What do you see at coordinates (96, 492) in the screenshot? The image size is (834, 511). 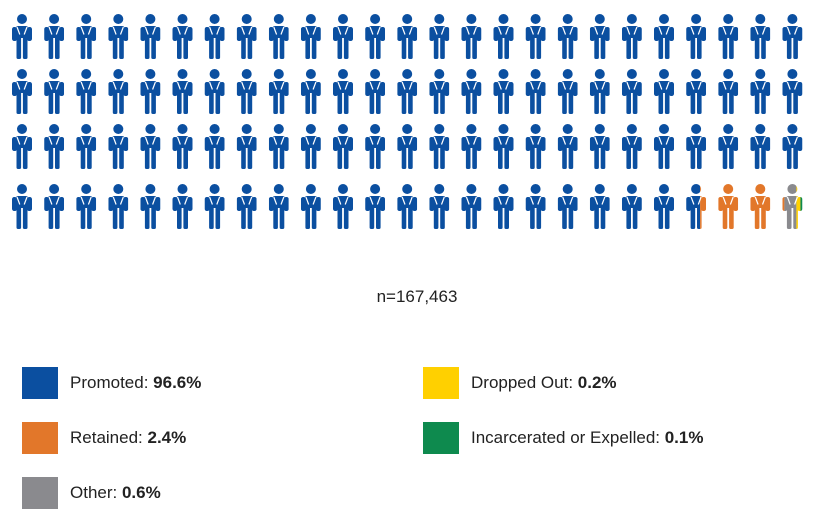 I see `legend-label: Other:` at bounding box center [96, 492].